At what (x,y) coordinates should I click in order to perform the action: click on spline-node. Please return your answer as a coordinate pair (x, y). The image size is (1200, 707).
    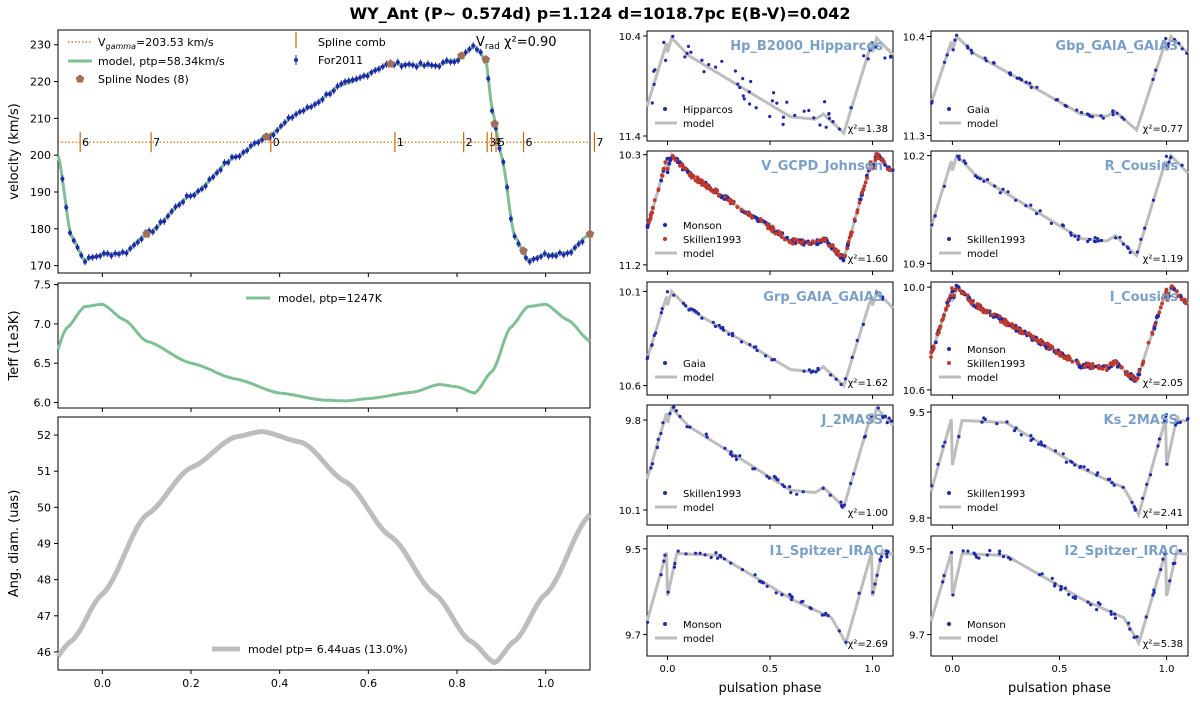
    Looking at the image, I should click on (146, 233).